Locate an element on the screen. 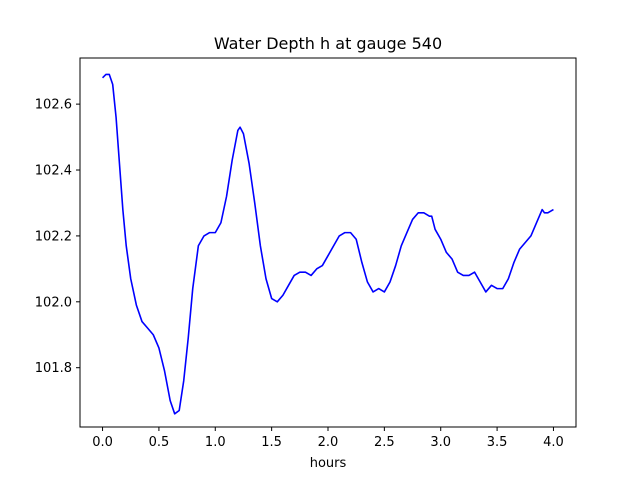 This screenshot has height=480, width=640. y-tick-label: 102.2 is located at coordinates (53, 236).